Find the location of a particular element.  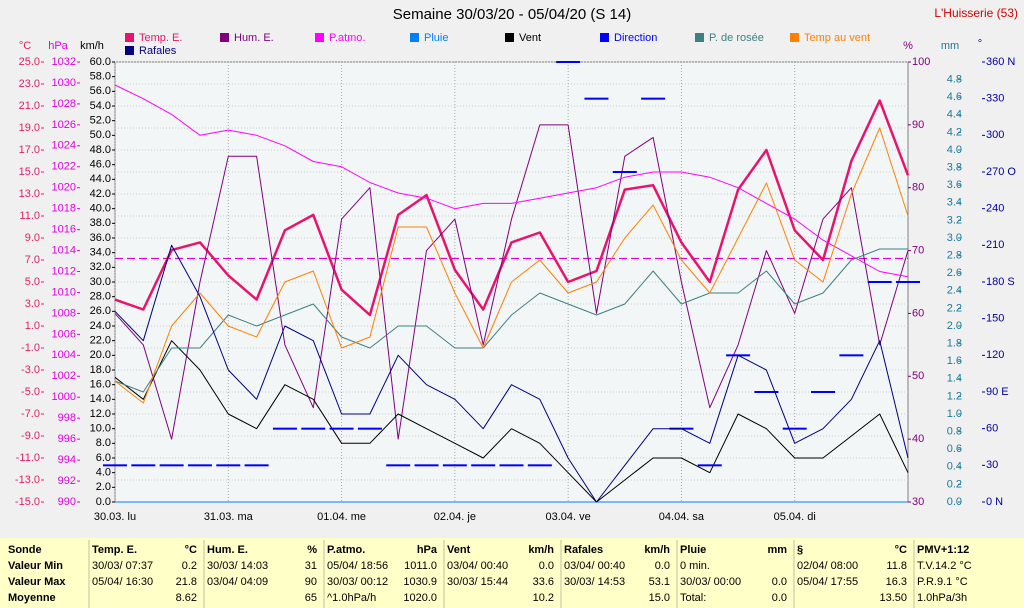

y-tick-label: 1026 is located at coordinates (64, 125).